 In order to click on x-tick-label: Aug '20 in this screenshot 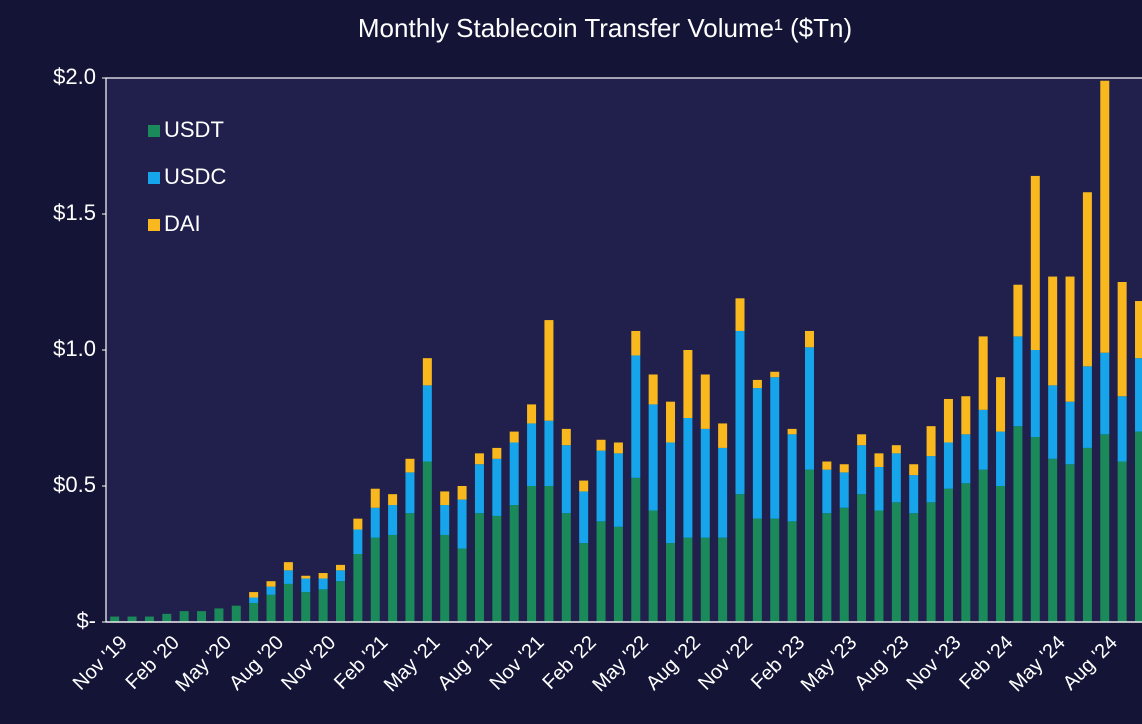, I will do `click(256, 663)`.